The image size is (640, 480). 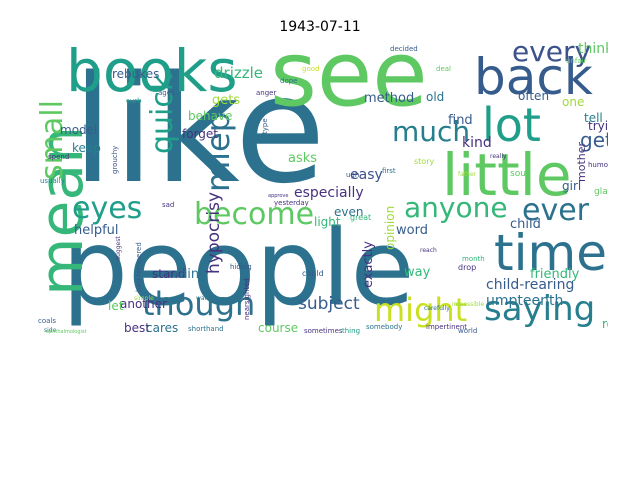 What do you see at coordinates (210, 116) in the screenshot?
I see `word-behave: behave` at bounding box center [210, 116].